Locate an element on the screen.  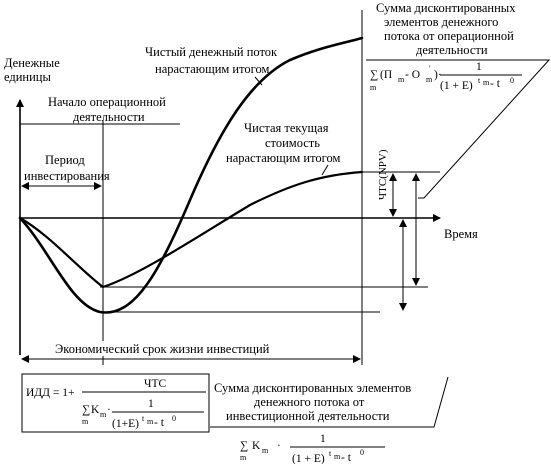
net-cash-flow-label-line1: Чистый денежный поток is located at coordinates (211, 52).